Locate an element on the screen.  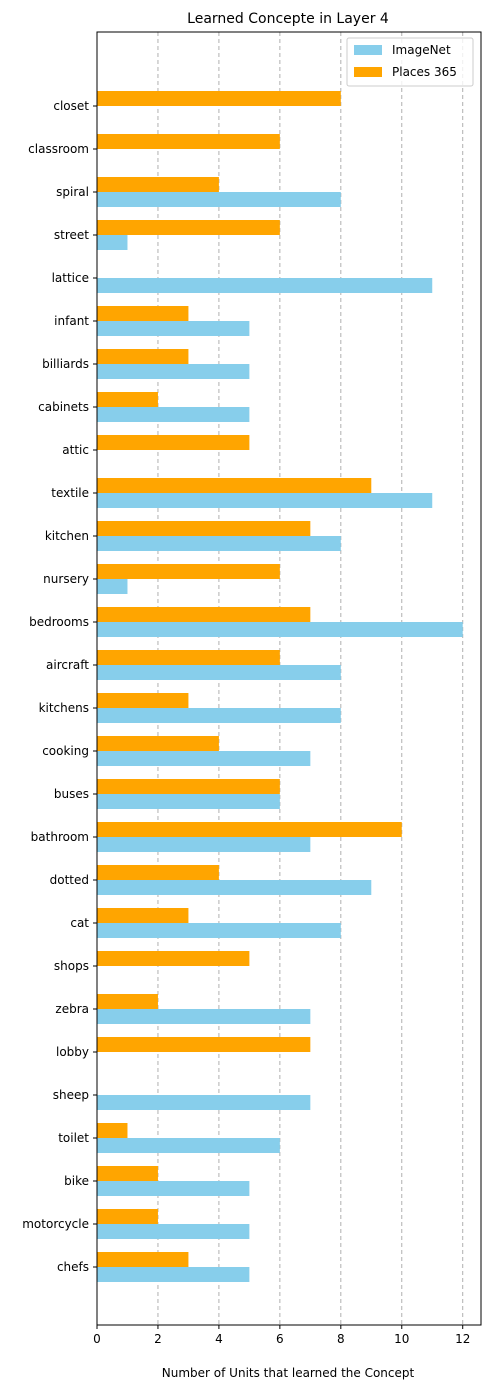
bar-places365-bathroom is located at coordinates (249, 829).